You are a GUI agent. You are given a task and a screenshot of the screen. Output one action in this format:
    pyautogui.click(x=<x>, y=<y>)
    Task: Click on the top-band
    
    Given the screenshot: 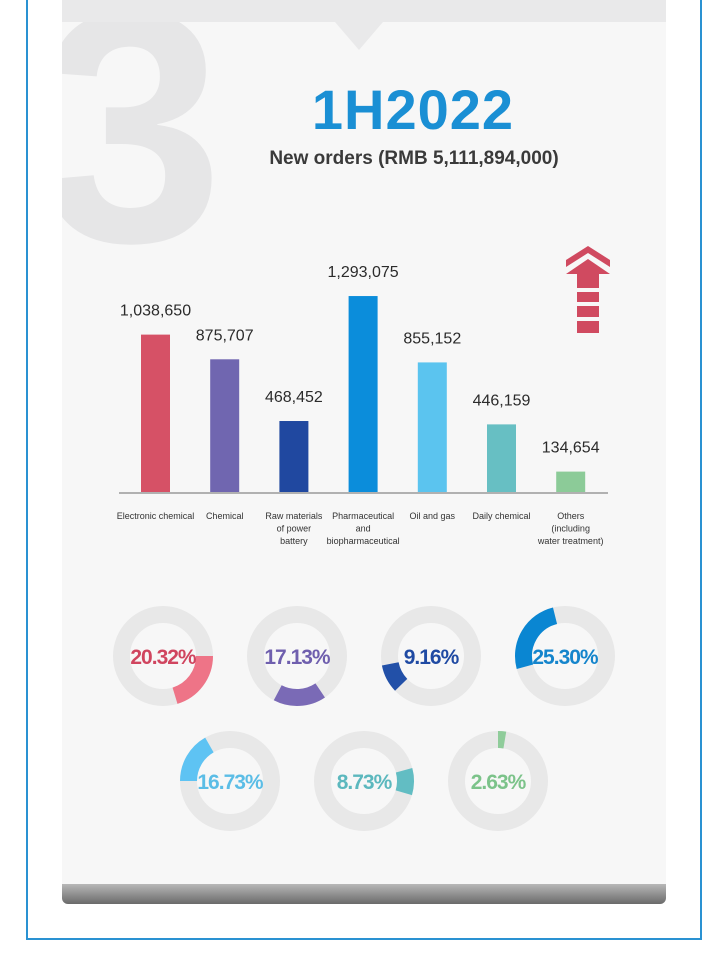 What is the action you would take?
    pyautogui.click(x=364, y=11)
    